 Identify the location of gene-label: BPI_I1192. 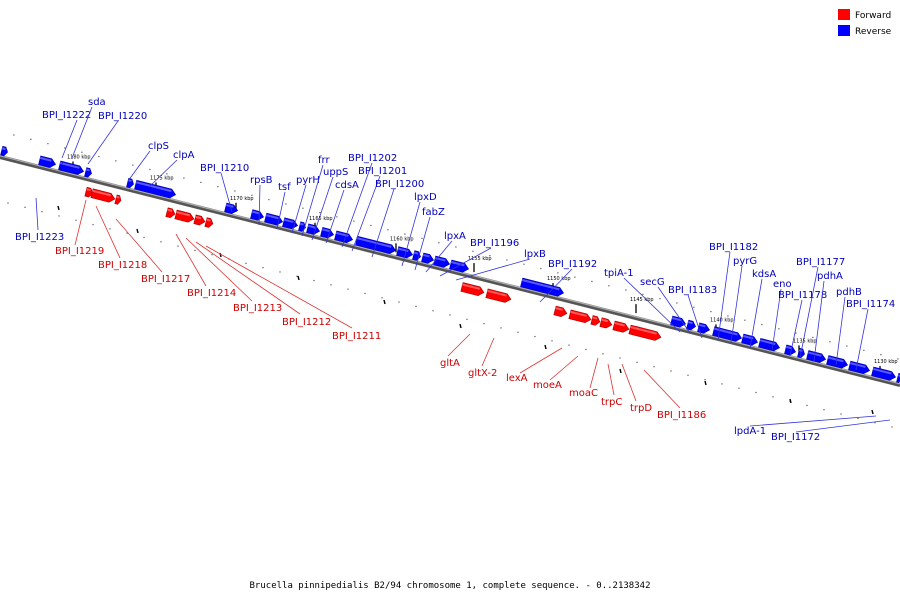
(572, 264).